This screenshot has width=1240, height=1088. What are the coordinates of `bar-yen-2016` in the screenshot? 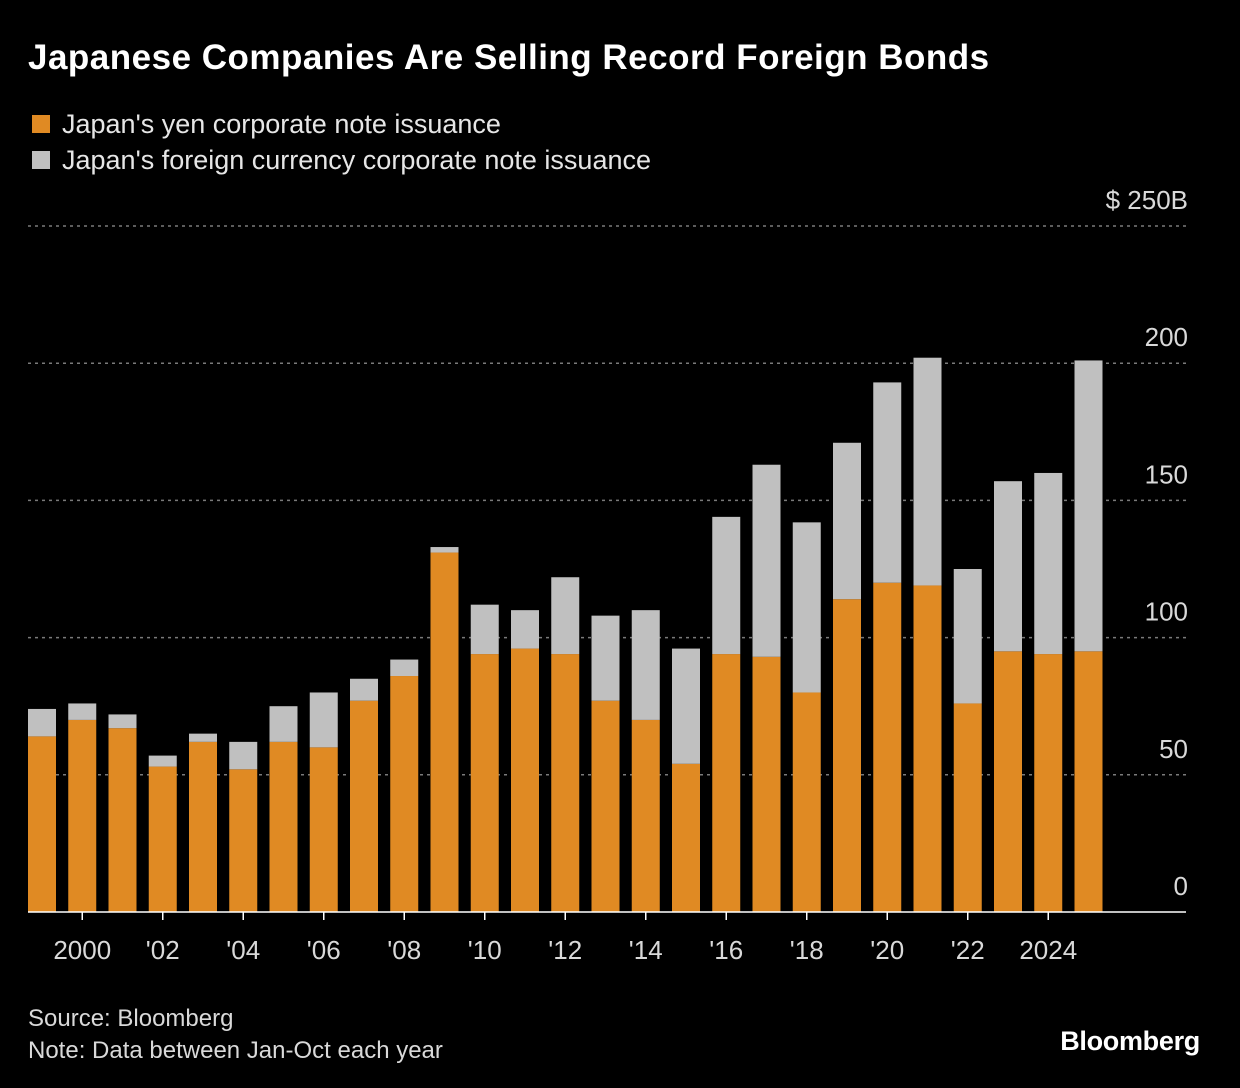 It's located at (726, 783).